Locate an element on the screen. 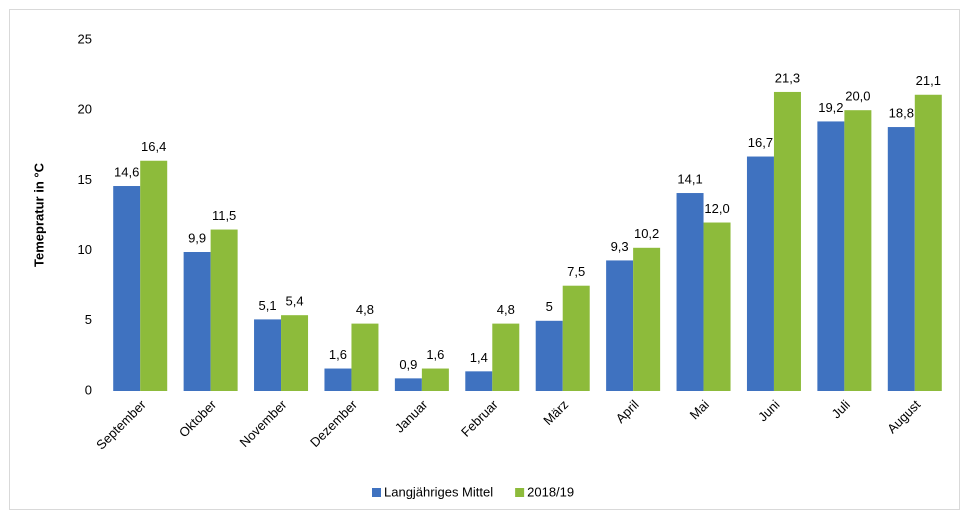  data-label: 16,7 is located at coordinates (760, 142).